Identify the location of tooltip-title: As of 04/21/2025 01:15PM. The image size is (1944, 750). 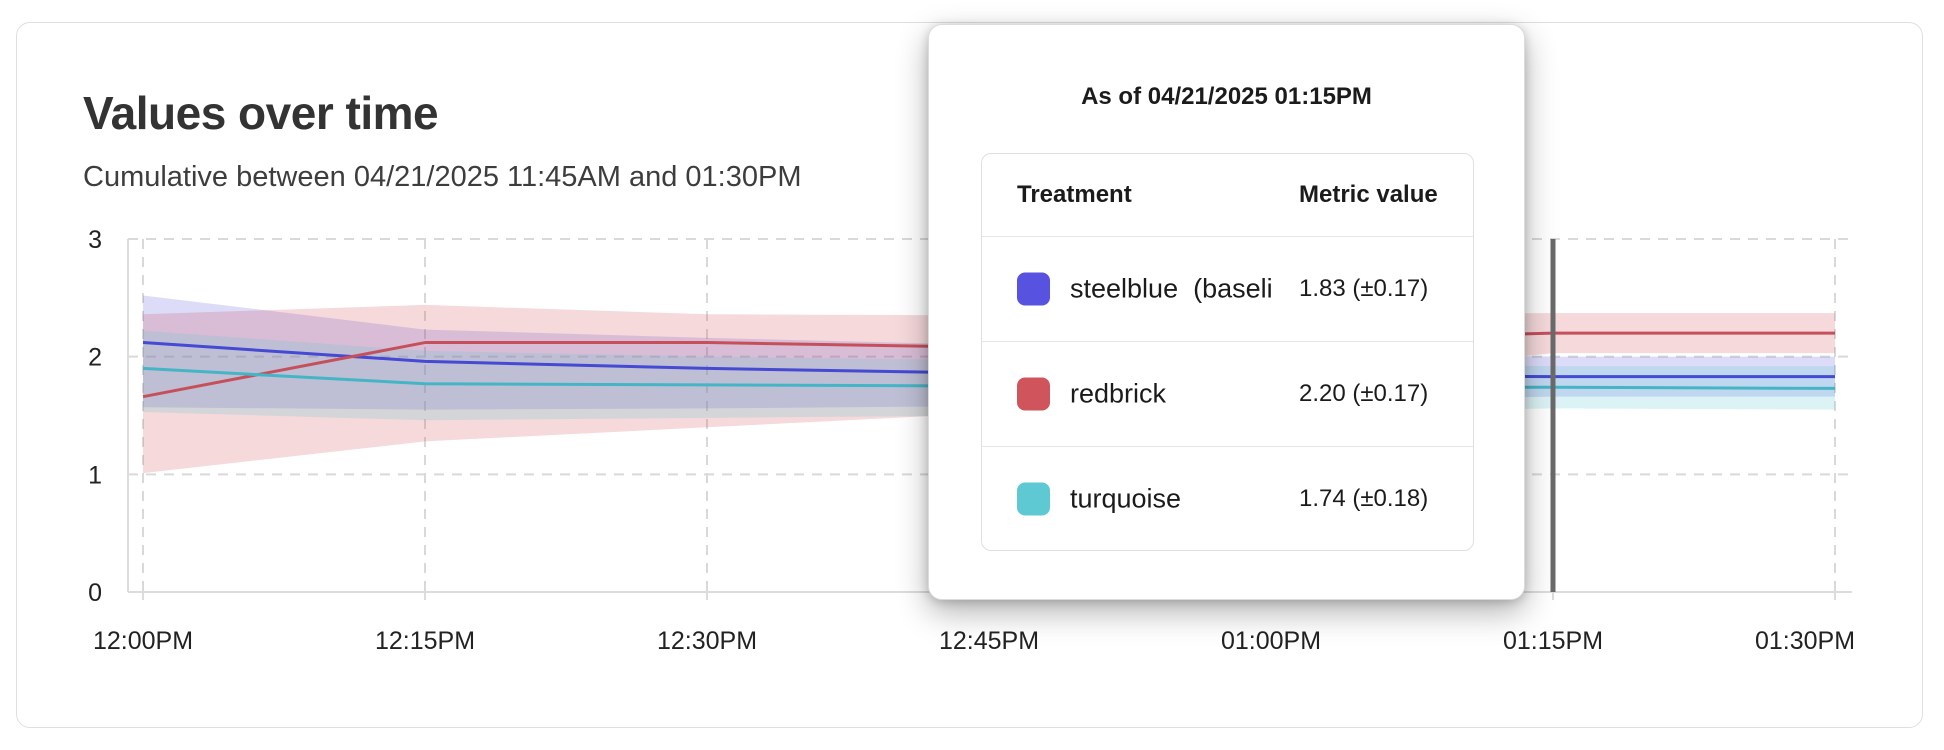
(1226, 96).